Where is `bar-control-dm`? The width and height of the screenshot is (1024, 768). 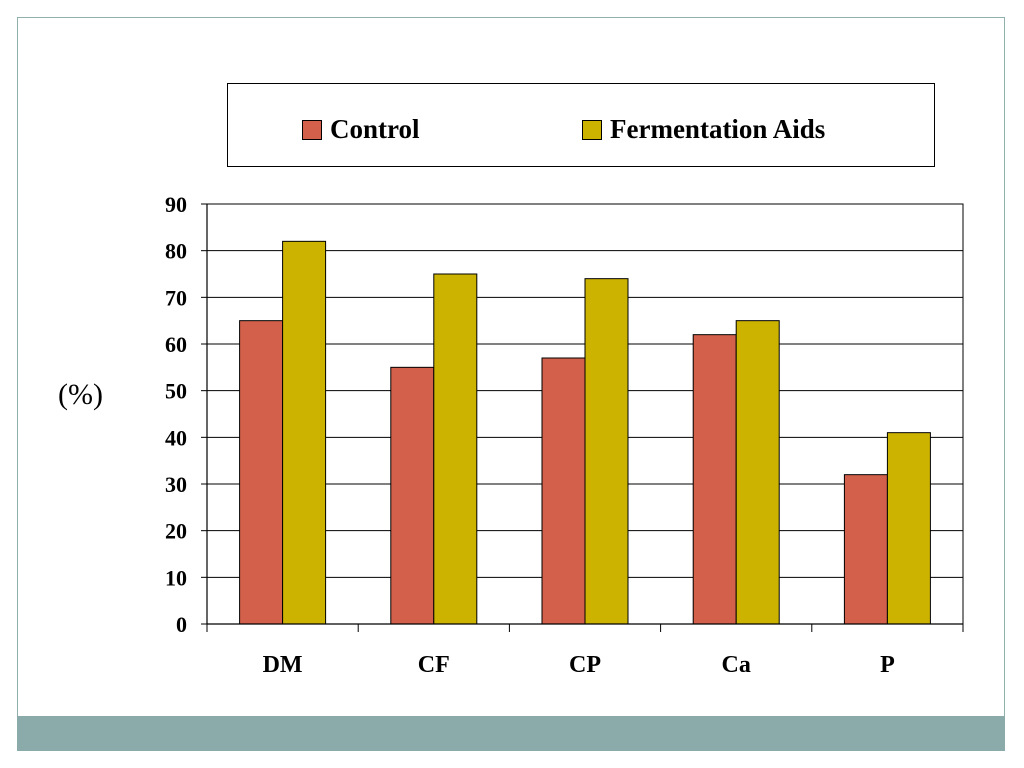 bar-control-dm is located at coordinates (261, 472).